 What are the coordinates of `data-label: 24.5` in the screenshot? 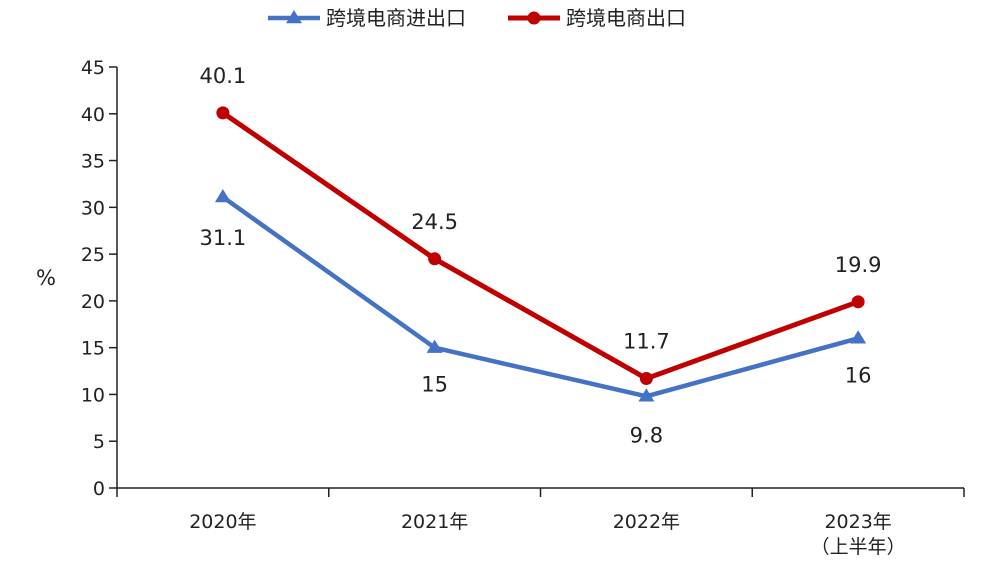 It's located at (434, 222).